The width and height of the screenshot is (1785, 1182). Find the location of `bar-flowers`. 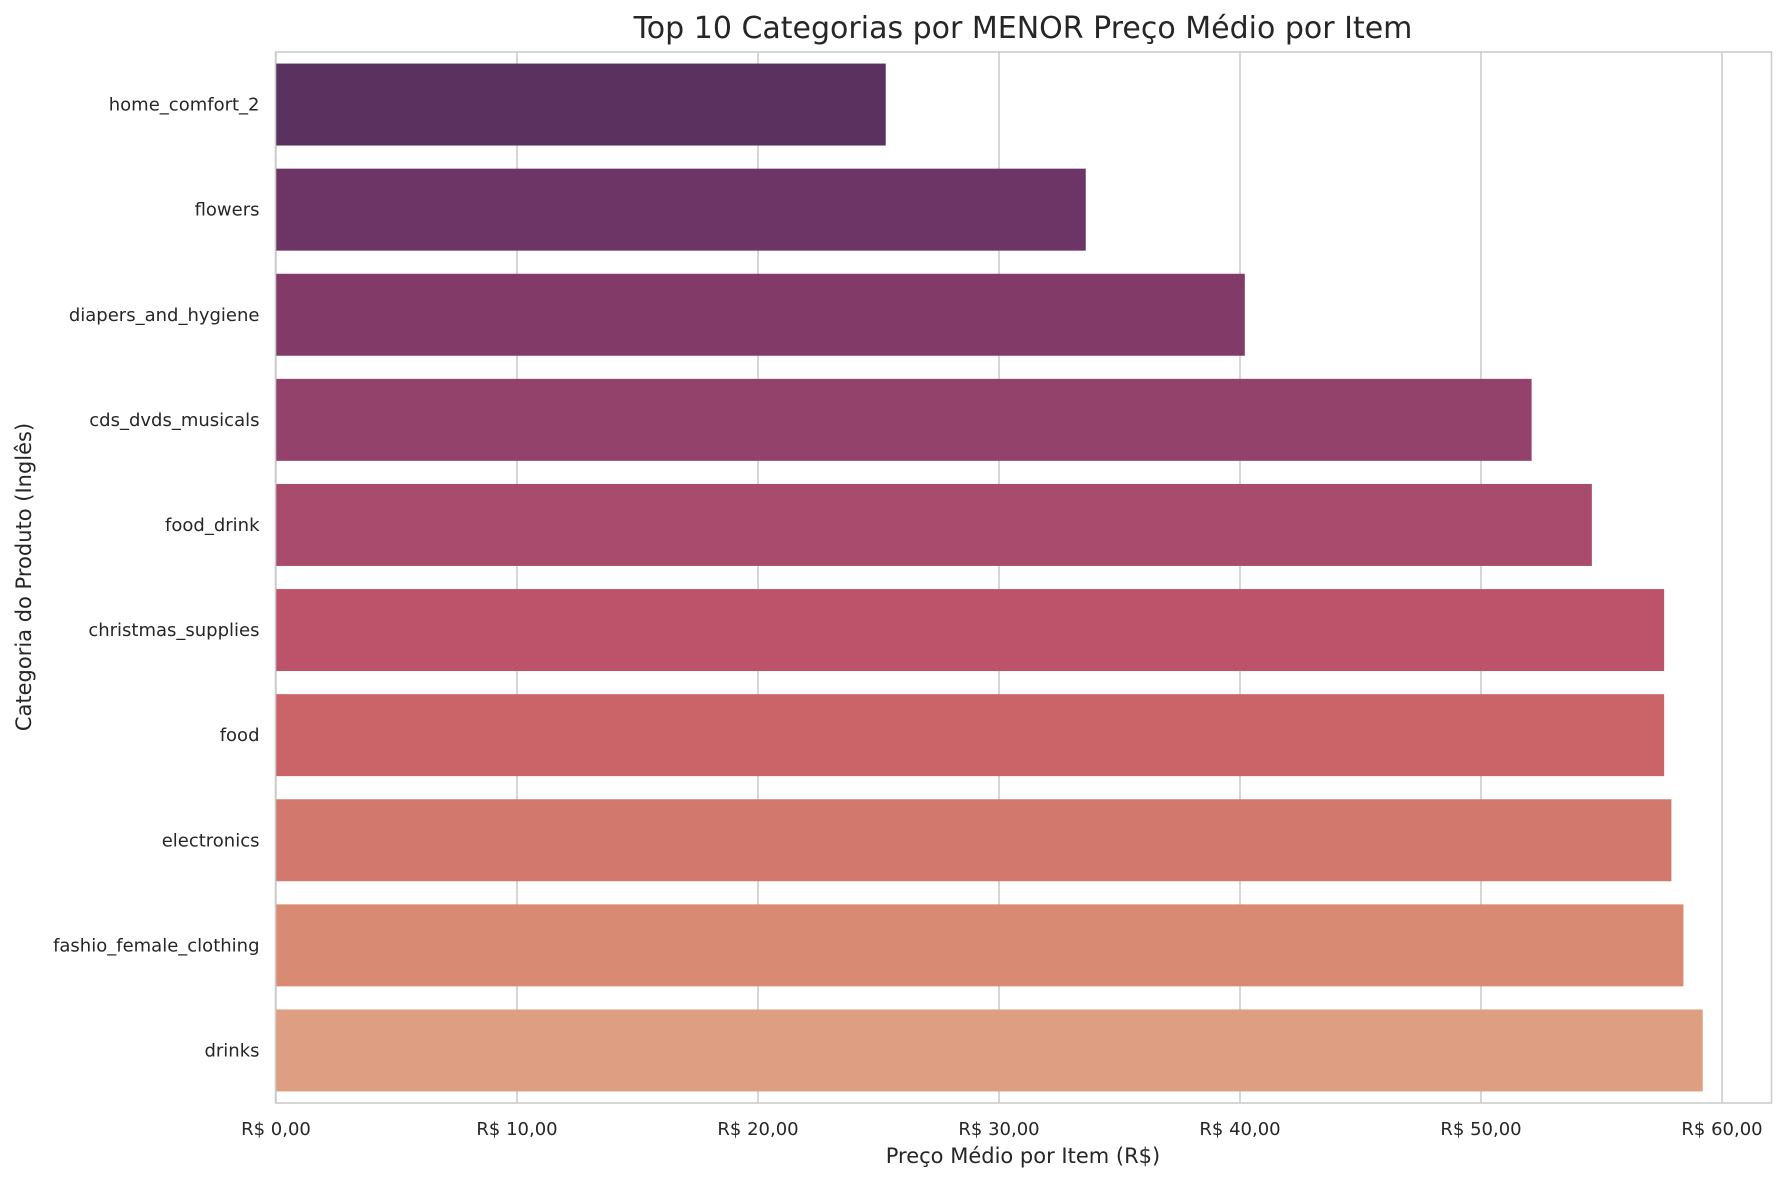

bar-flowers is located at coordinates (681, 209).